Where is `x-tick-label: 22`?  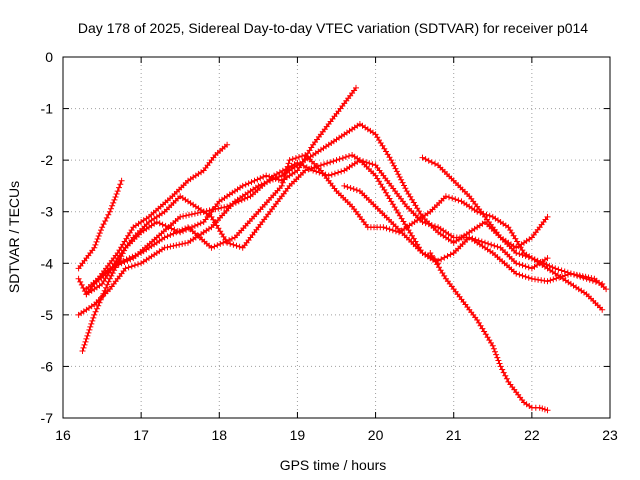 x-tick-label: 22 is located at coordinates (532, 435).